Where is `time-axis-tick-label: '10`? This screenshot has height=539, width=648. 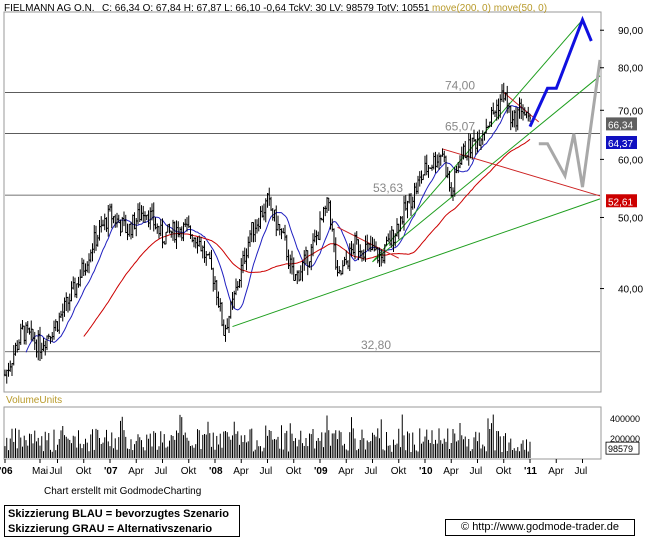
time-axis-tick-label: '10 is located at coordinates (426, 471).